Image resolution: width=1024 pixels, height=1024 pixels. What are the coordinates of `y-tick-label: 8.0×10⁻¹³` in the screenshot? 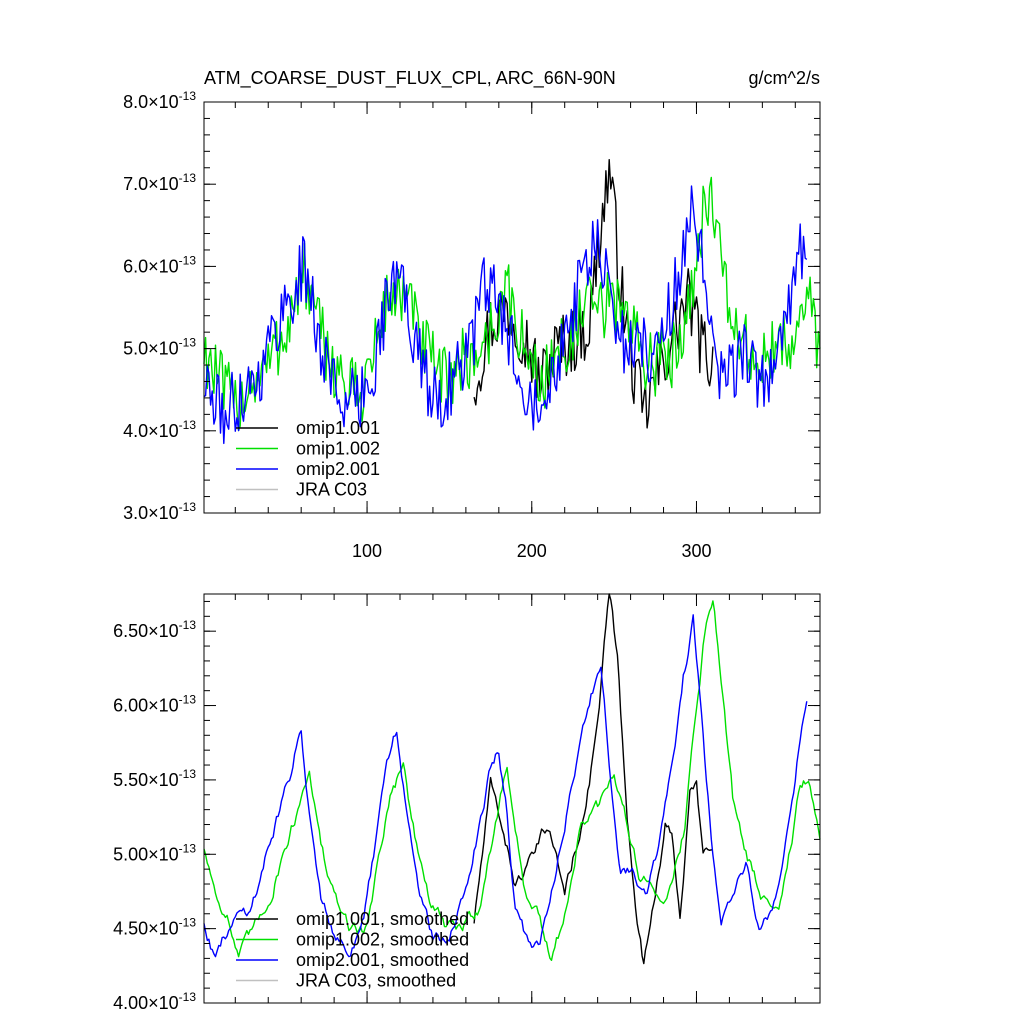 It's located at (159, 100).